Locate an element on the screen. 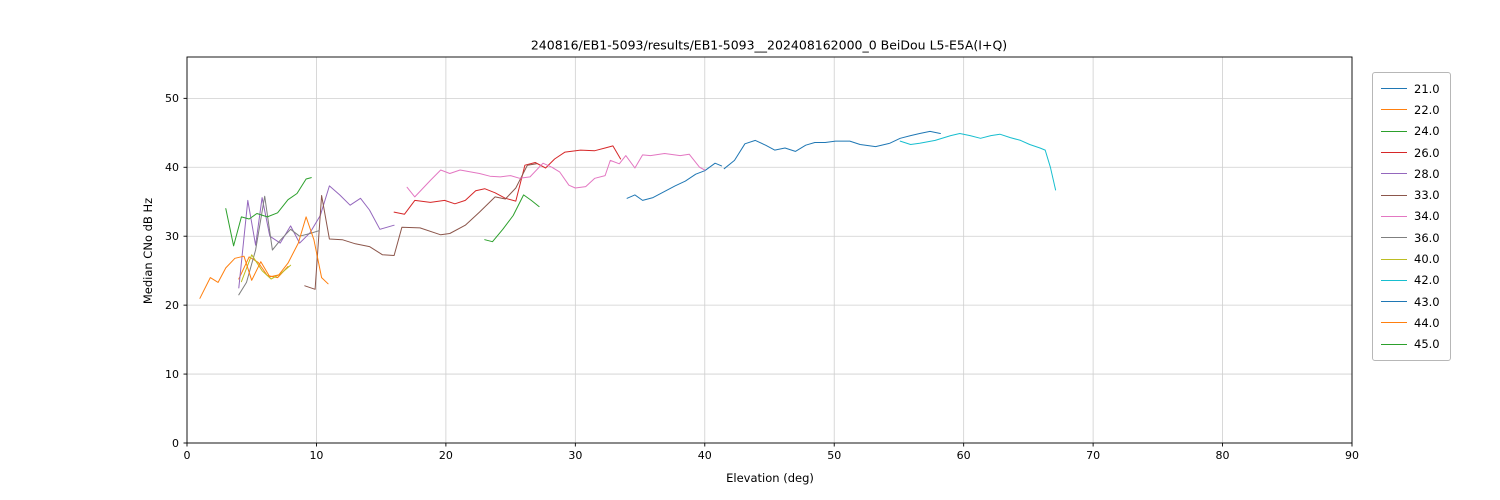  legend-item-34.0: 34.0 is located at coordinates (1410, 216).